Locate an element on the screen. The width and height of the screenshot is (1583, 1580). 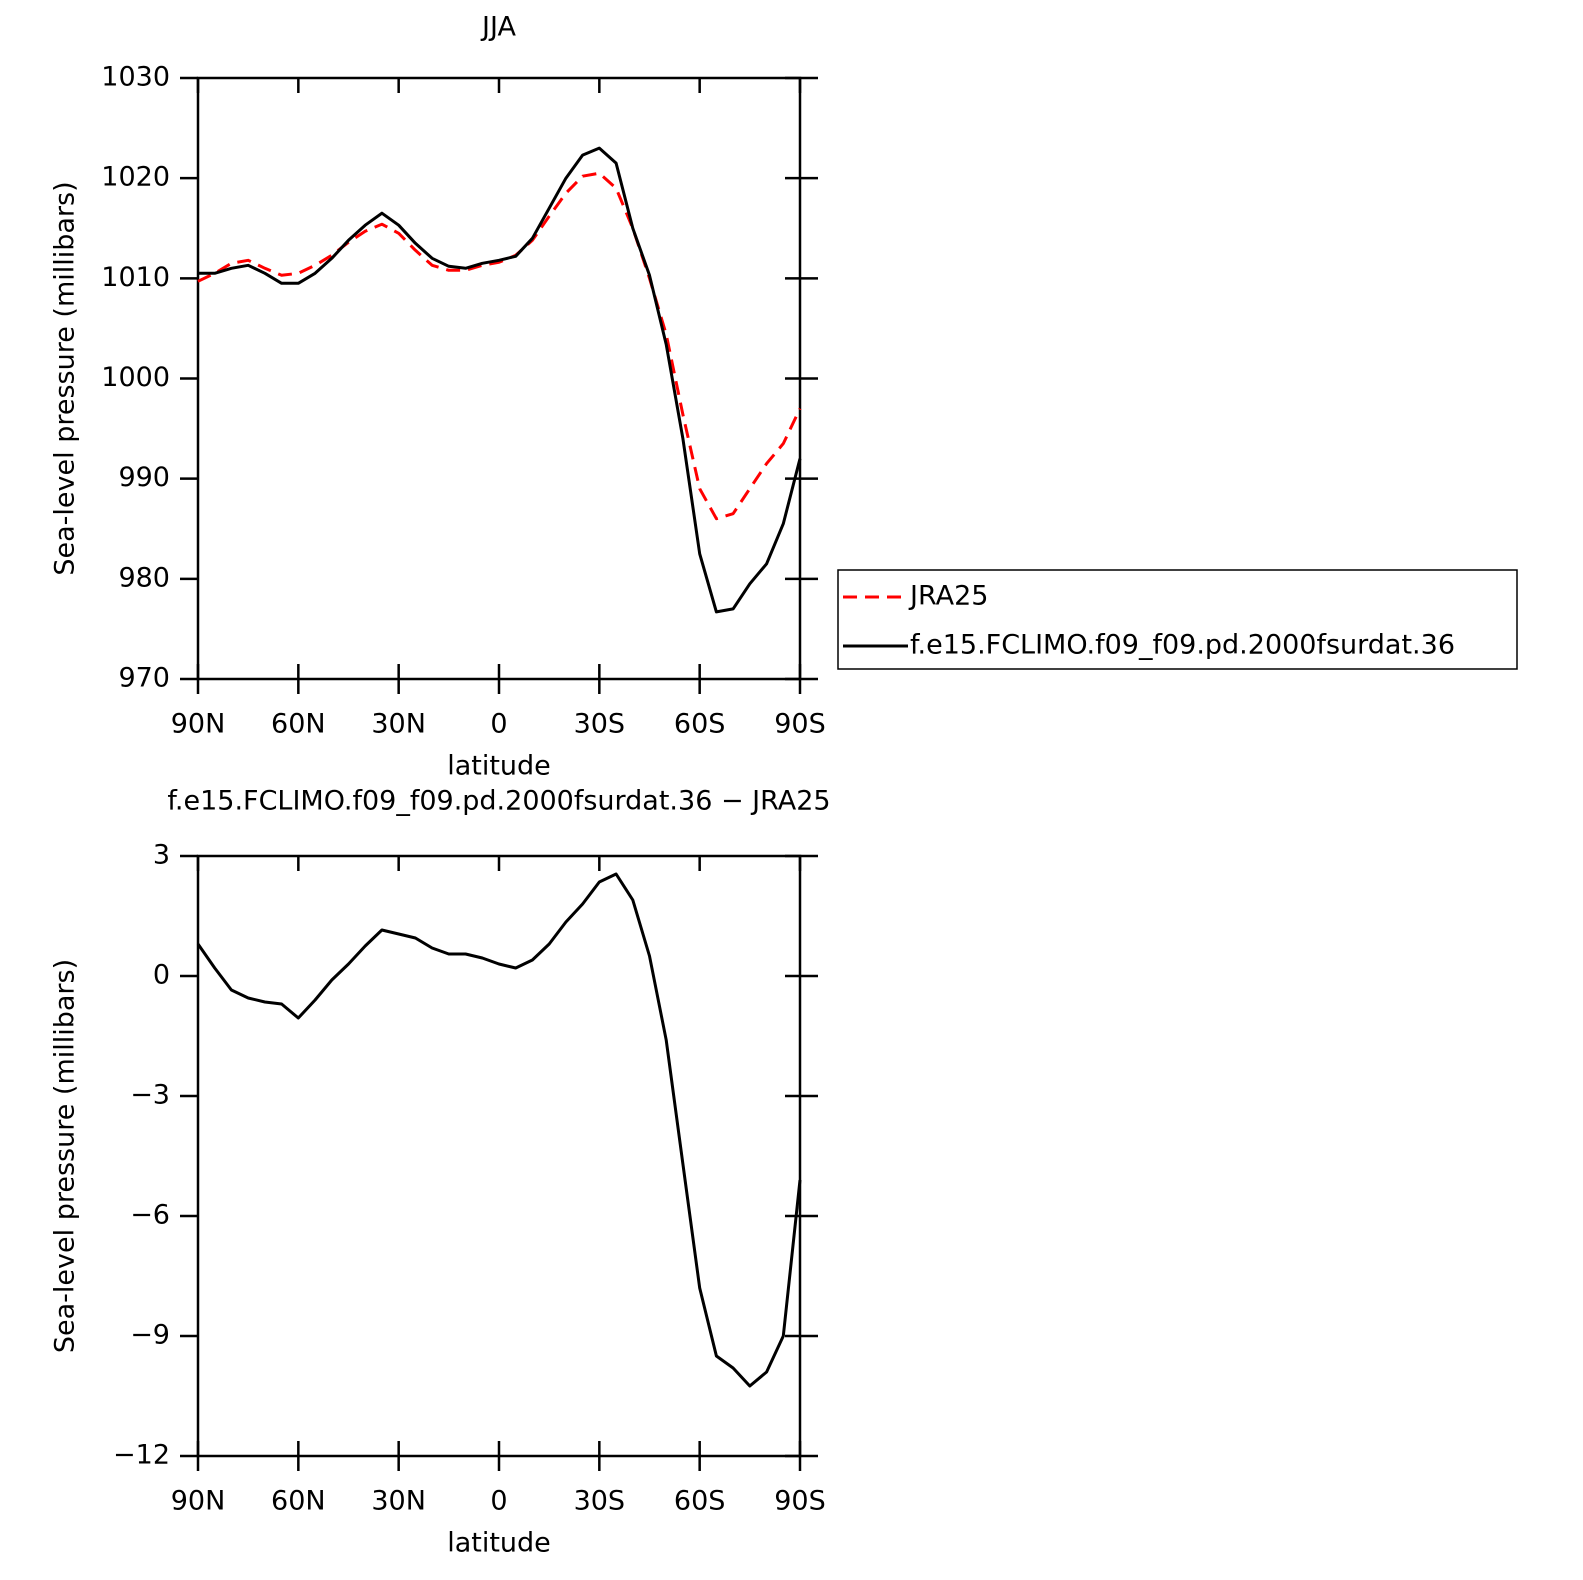
legend-label: f.e15.FCLIMO.f09_f09.pd.2000fsurdat.36 is located at coordinates (1182, 645).